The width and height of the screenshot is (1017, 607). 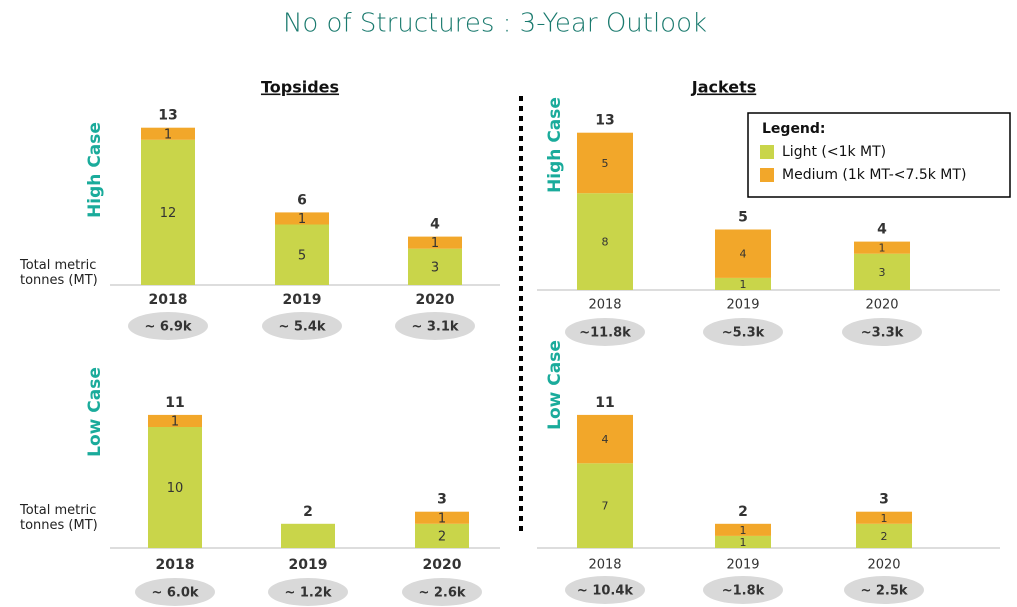 I want to click on legend-title: Legend:, so click(x=794, y=129).